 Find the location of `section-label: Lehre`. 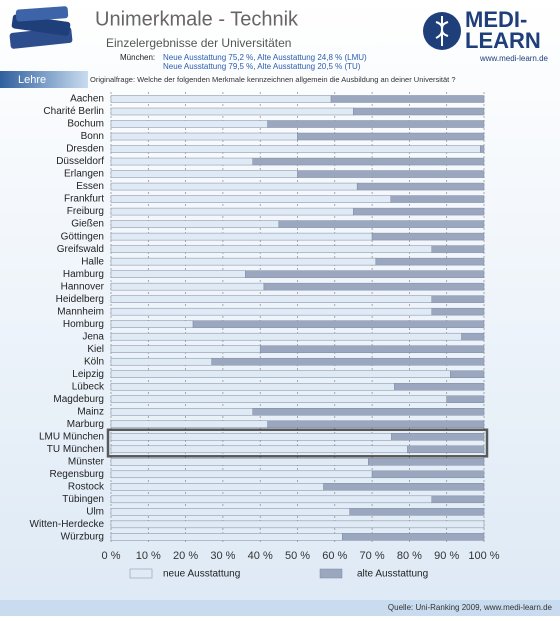

section-label: Lehre is located at coordinates (32, 80).